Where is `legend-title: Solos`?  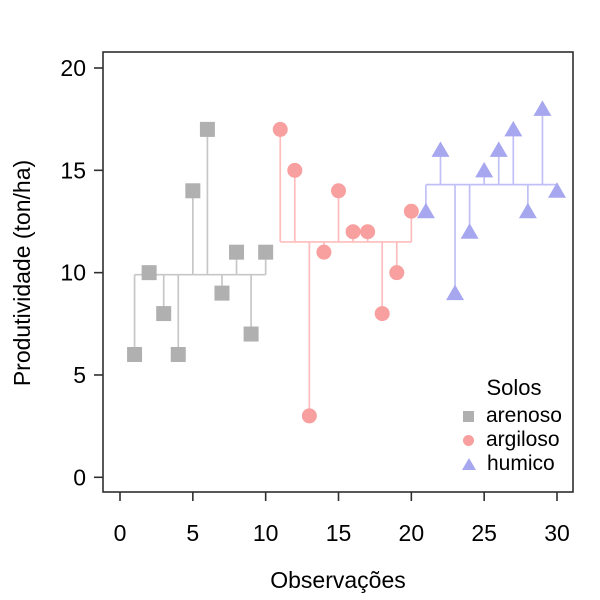
legend-title: Solos is located at coordinates (514, 387).